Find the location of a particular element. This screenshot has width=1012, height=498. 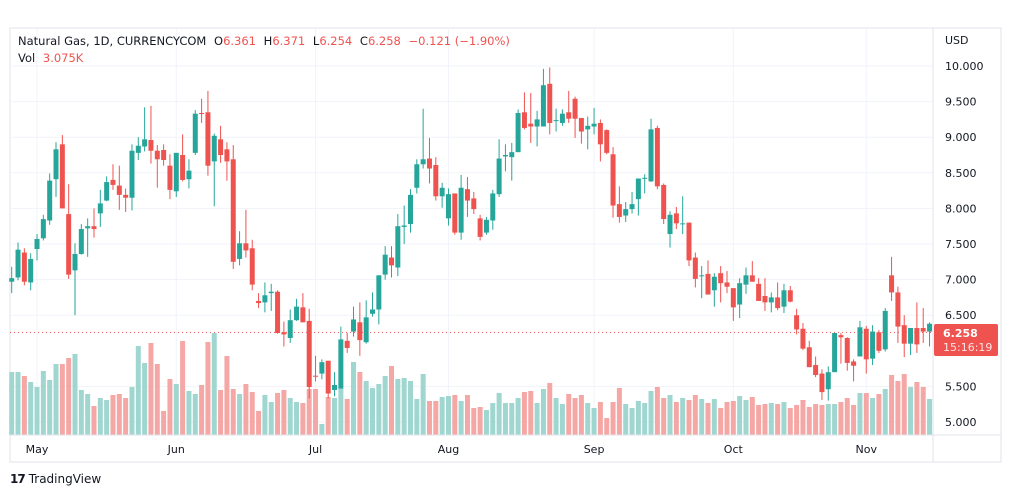

month-tick-label: Nov is located at coordinates (867, 449).